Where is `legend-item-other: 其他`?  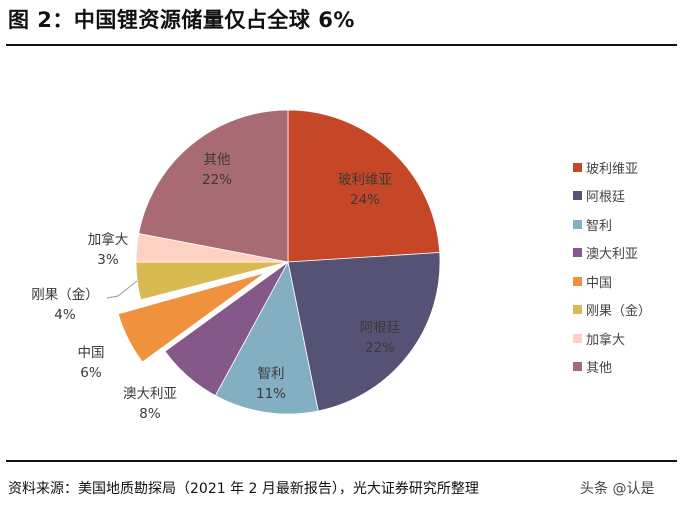
legend-item-other: 其他 is located at coordinates (612, 367).